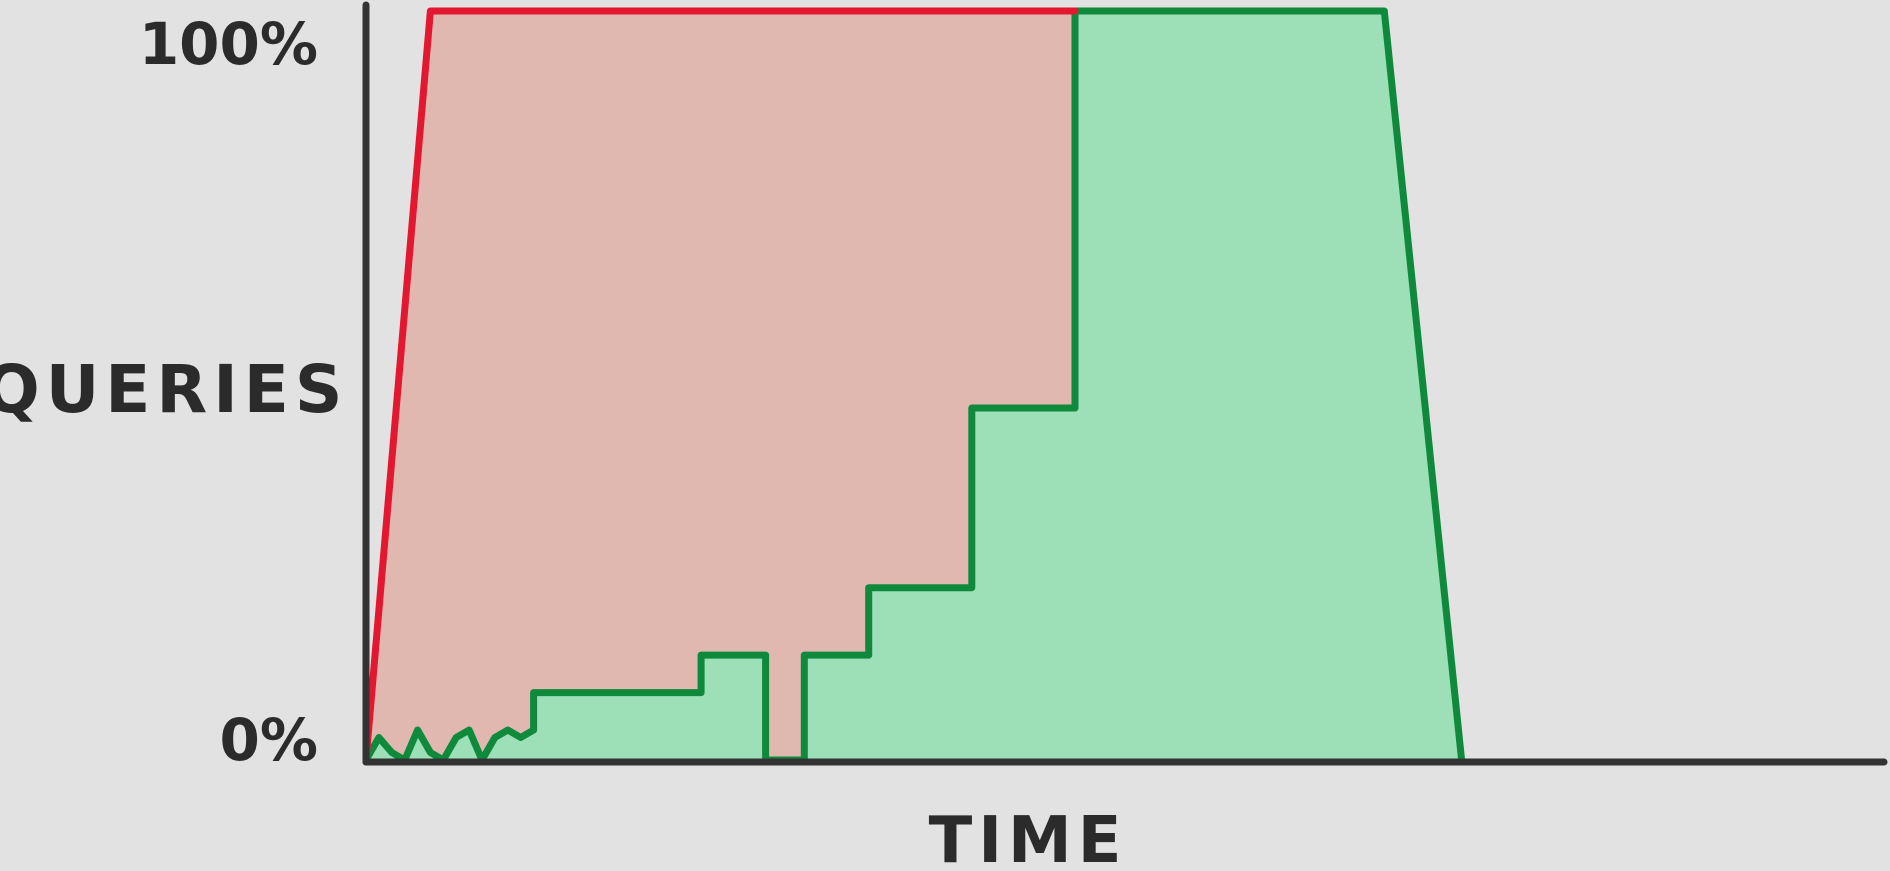  What do you see at coordinates (228, 44) in the screenshot?
I see `ytick-label-100: 100%` at bounding box center [228, 44].